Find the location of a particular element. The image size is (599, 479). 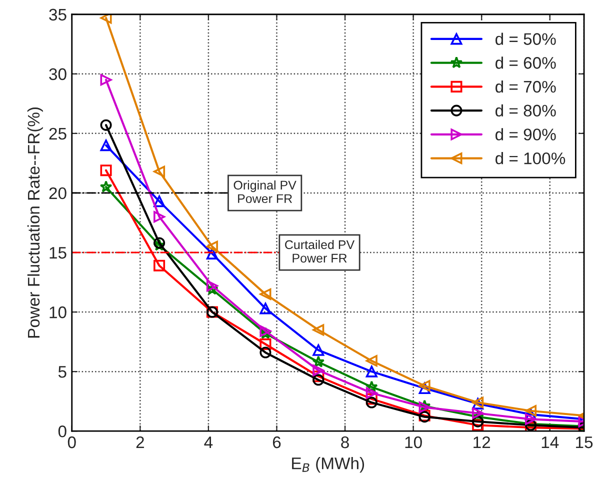

y-tick-label: 30 is located at coordinates (57, 74).